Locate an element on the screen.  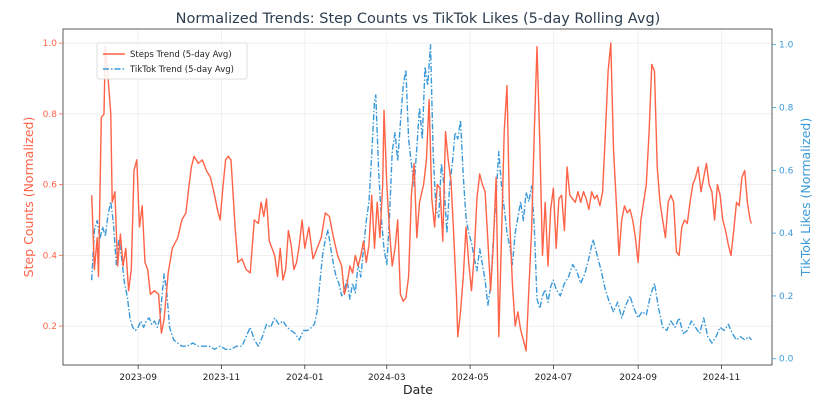
x-tick-label: 2023-09 is located at coordinates (138, 378).